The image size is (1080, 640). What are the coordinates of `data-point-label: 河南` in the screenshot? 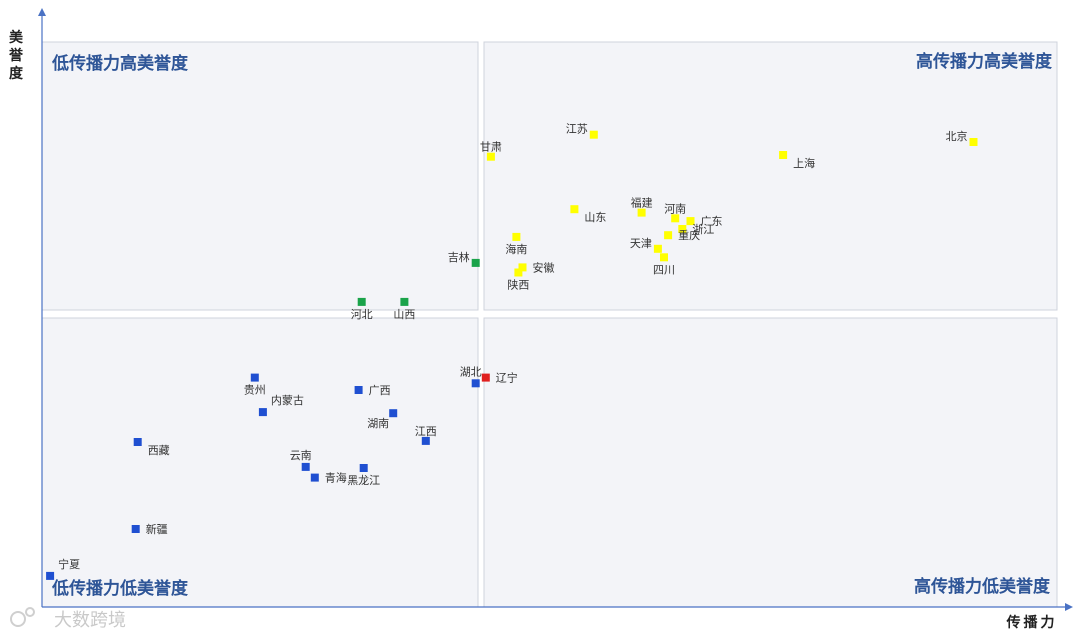 It's located at (675, 208).